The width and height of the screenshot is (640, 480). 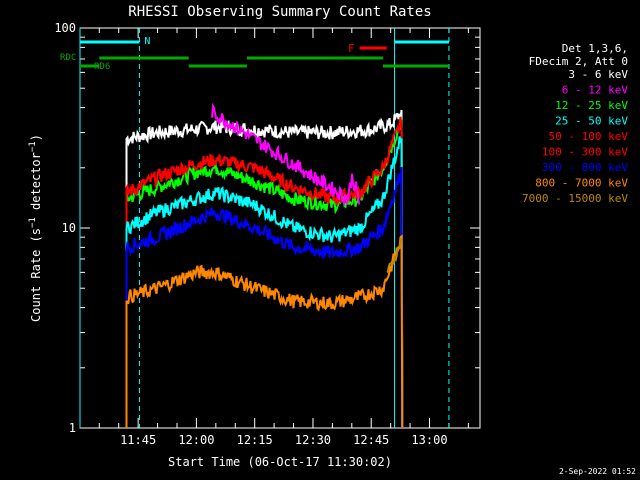 I want to click on legend-entry: 12 - 25 keV, so click(x=591, y=105).